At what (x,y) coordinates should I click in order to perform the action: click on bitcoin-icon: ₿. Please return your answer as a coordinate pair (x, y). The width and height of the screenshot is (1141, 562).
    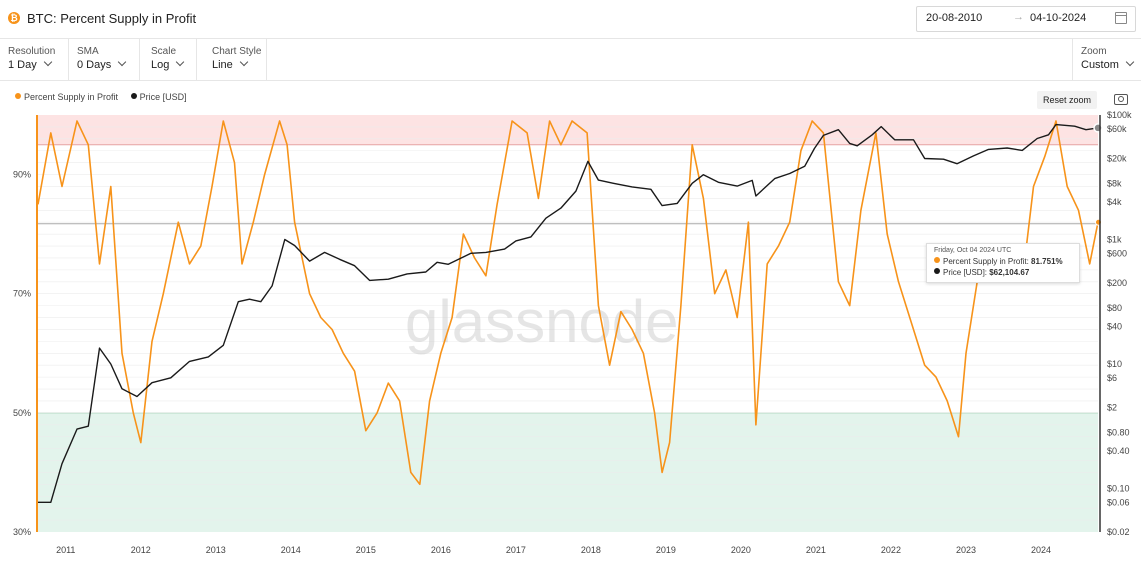
    Looking at the image, I should click on (14, 18).